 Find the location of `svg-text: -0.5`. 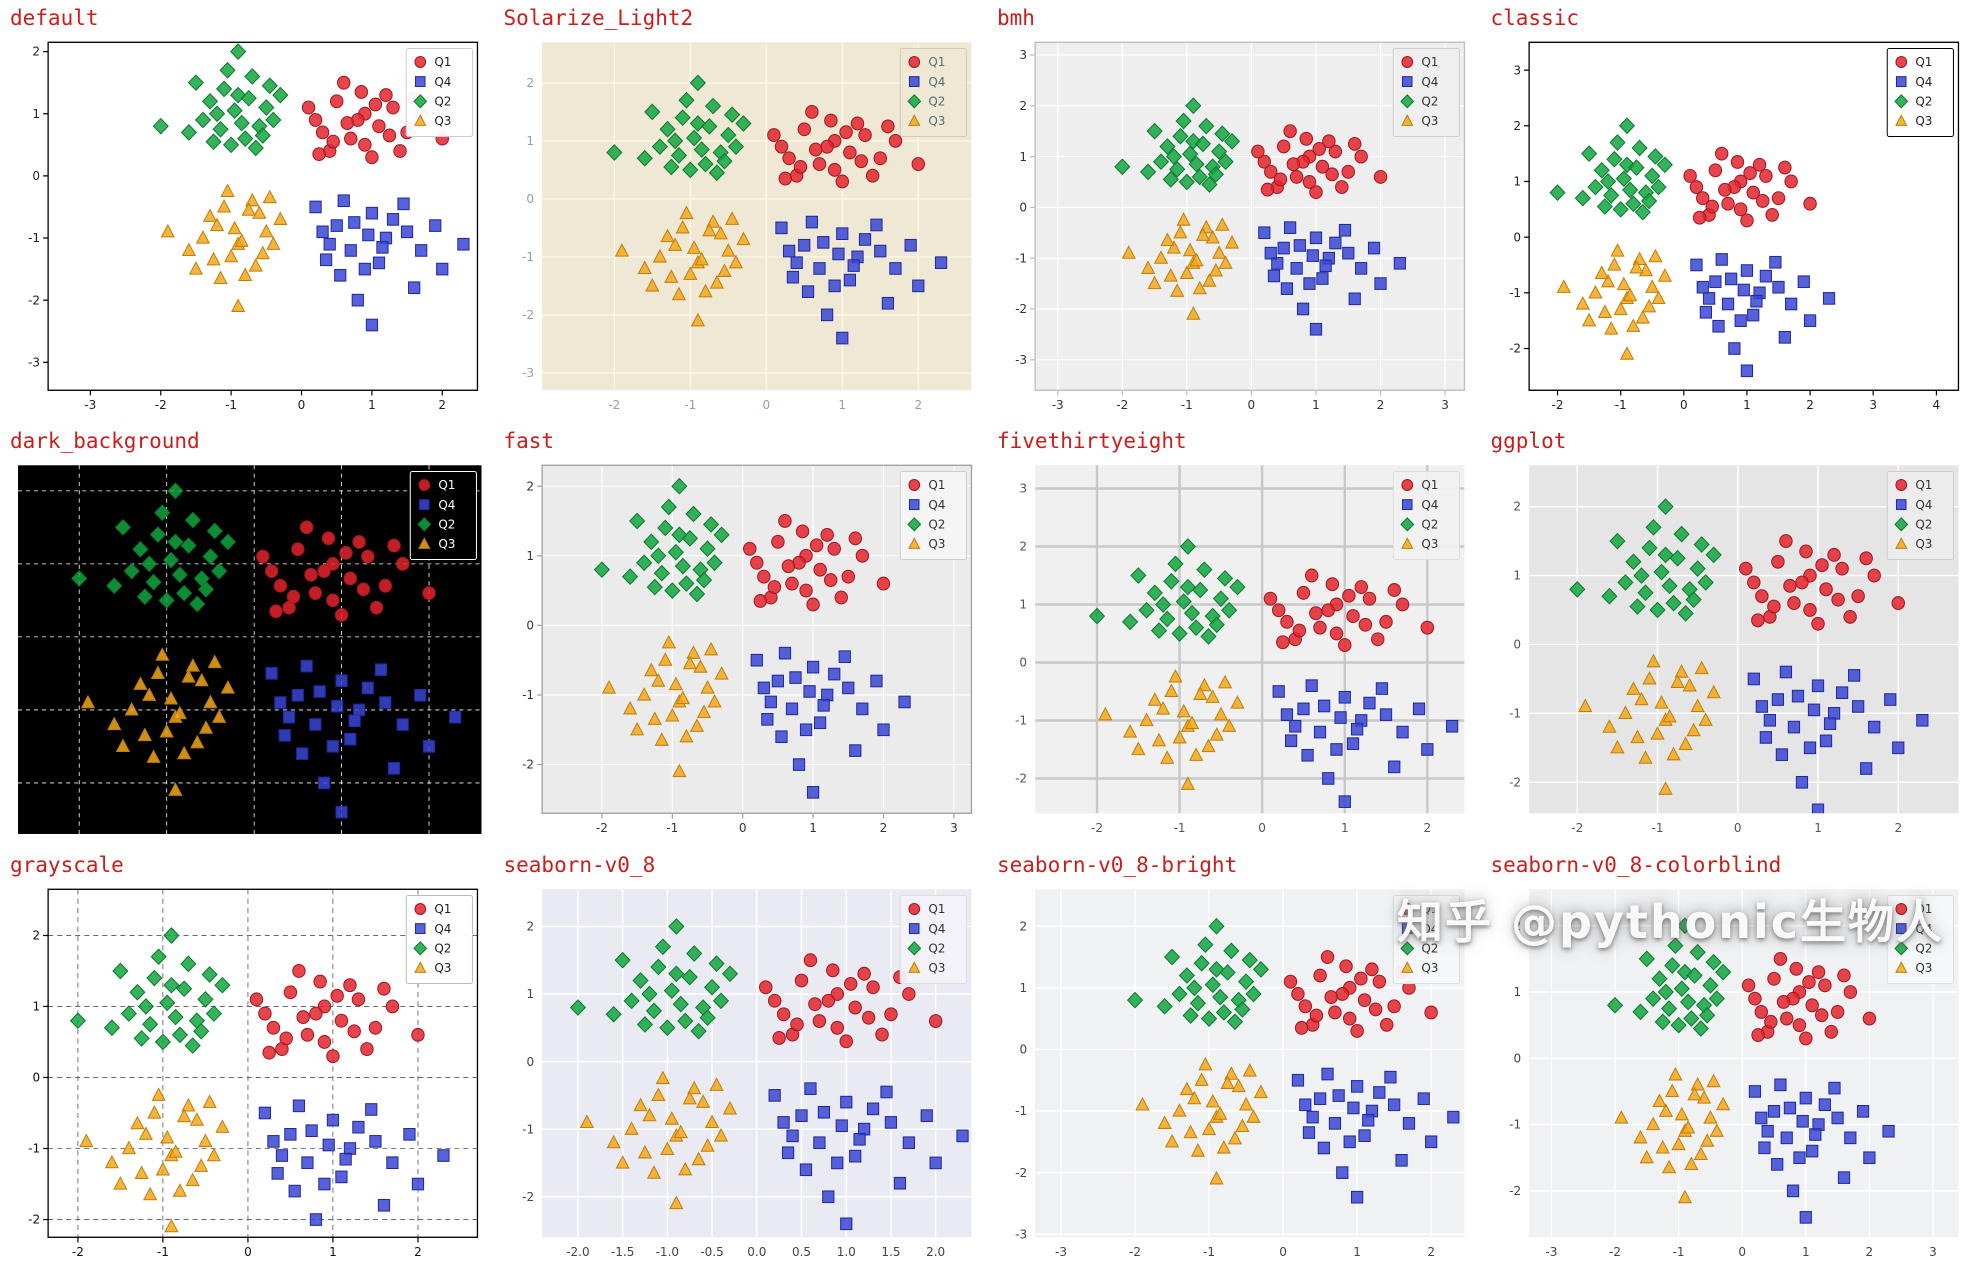

svg-text: -0.5 is located at coordinates (711, 1251).